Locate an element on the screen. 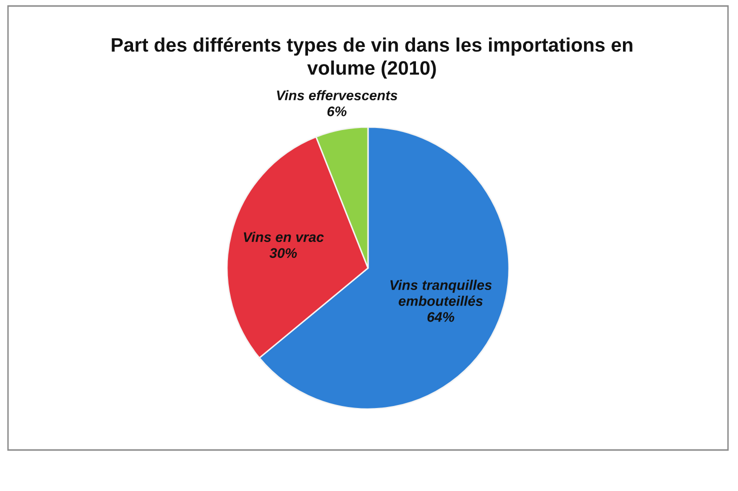 The width and height of the screenshot is (738, 491). data-label: 64% is located at coordinates (440, 317).